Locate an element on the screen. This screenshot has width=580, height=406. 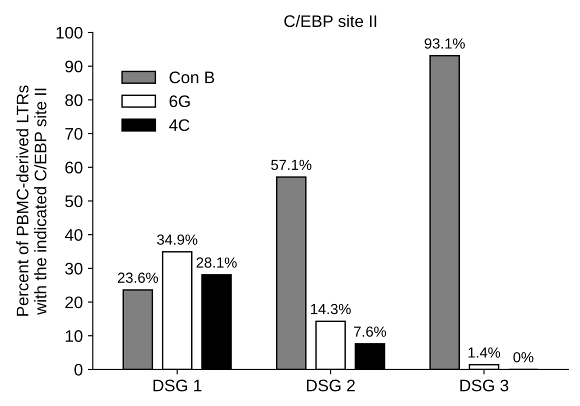
y-tick-label: 60 is located at coordinates (73, 168).